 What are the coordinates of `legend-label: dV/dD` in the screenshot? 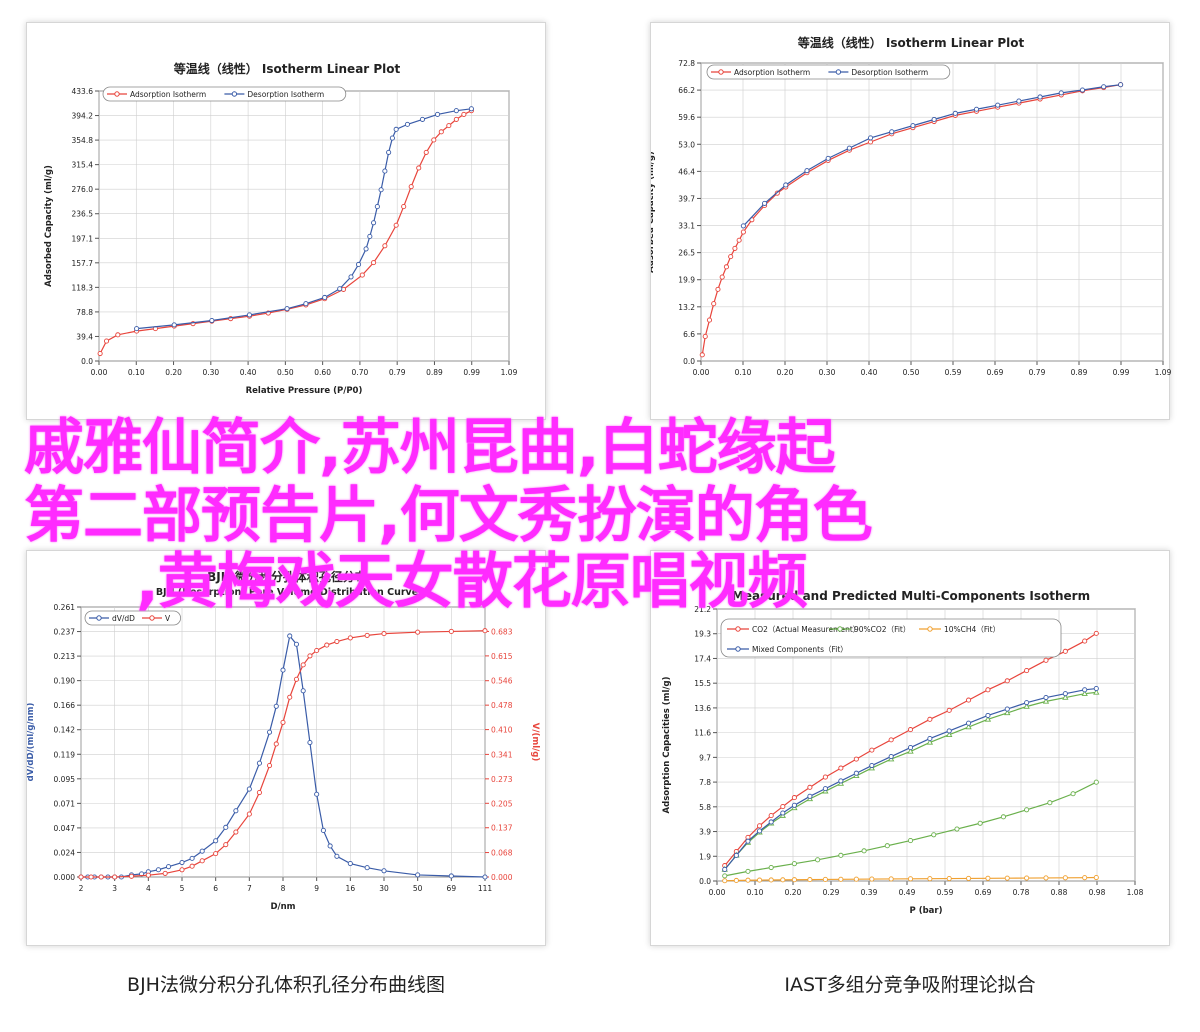 It's located at (123, 618).